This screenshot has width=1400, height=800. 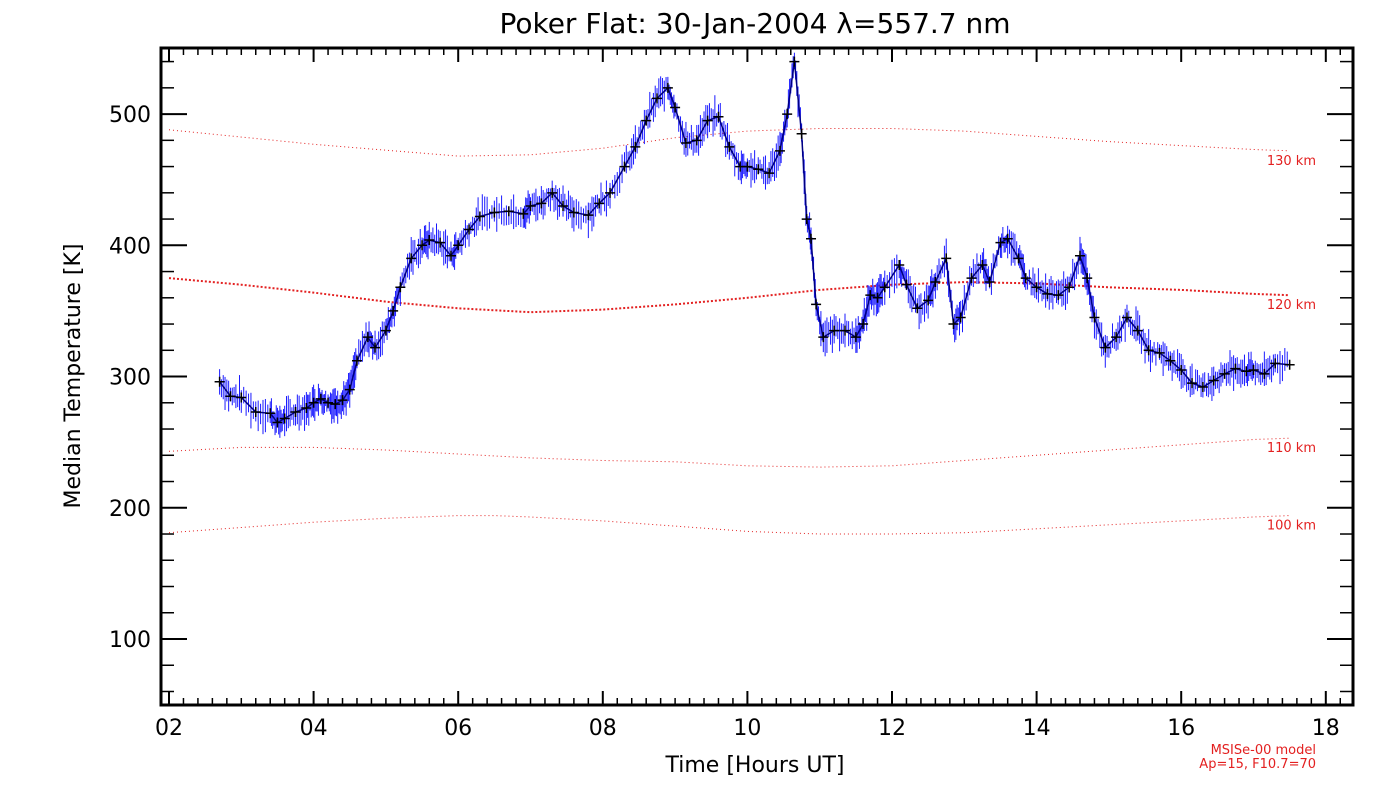 I want to click on y-tick-label: 300, so click(x=130, y=378).